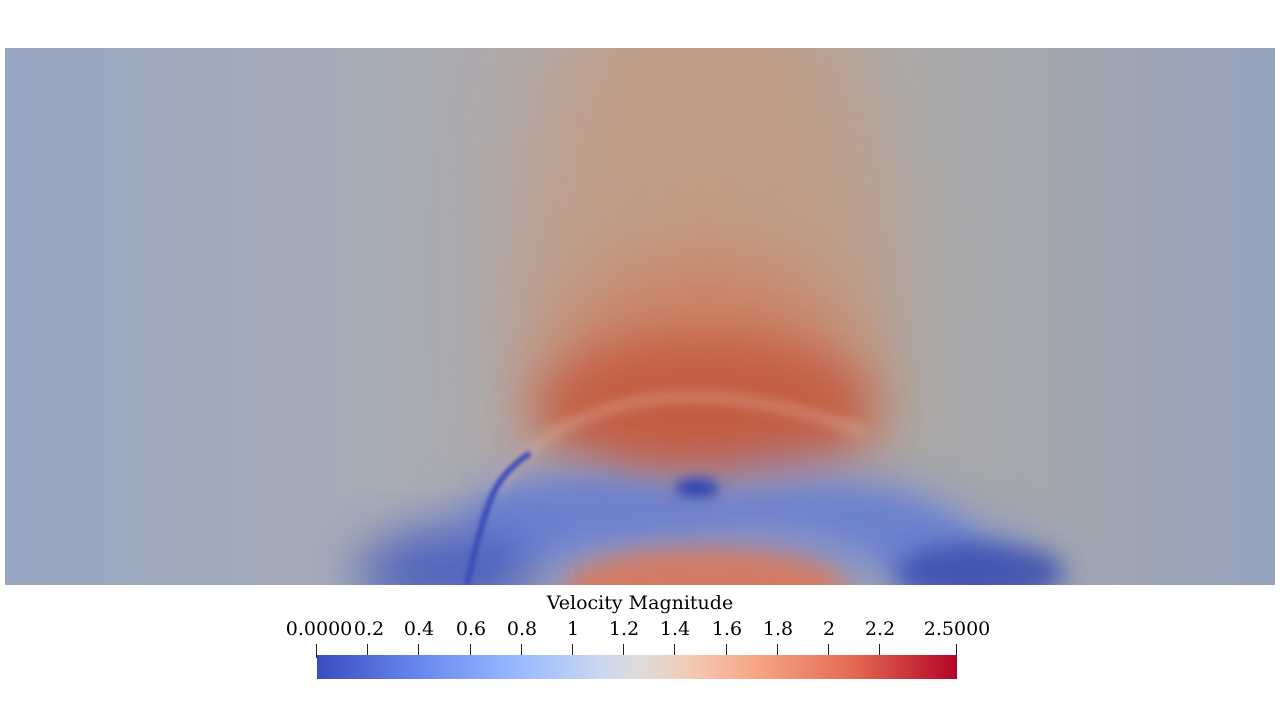 Image resolution: width=1280 pixels, height=720 pixels. What do you see at coordinates (637, 667) in the screenshot?
I see `color-bar` at bounding box center [637, 667].